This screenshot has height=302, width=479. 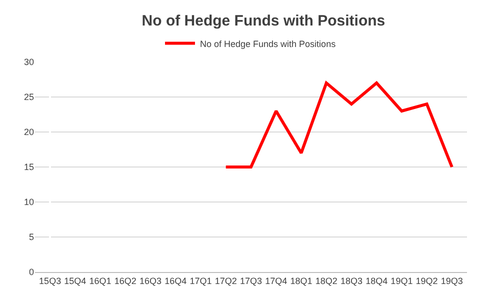 I want to click on x-tick-label: 19Q1, so click(x=401, y=281).